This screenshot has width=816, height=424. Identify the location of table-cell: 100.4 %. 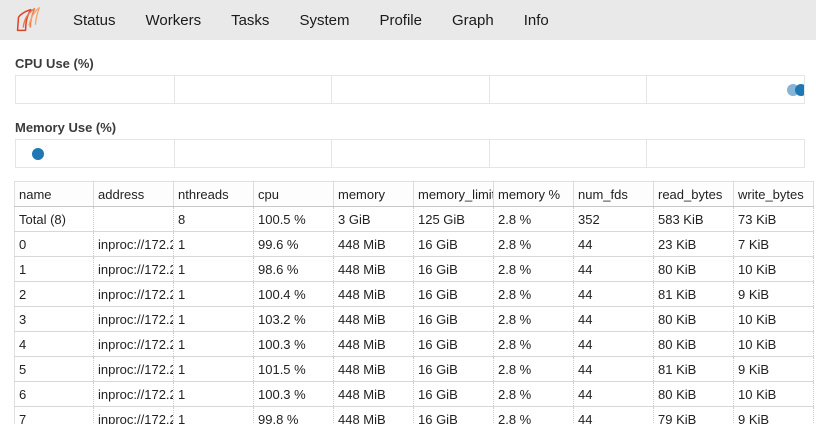
(293, 294).